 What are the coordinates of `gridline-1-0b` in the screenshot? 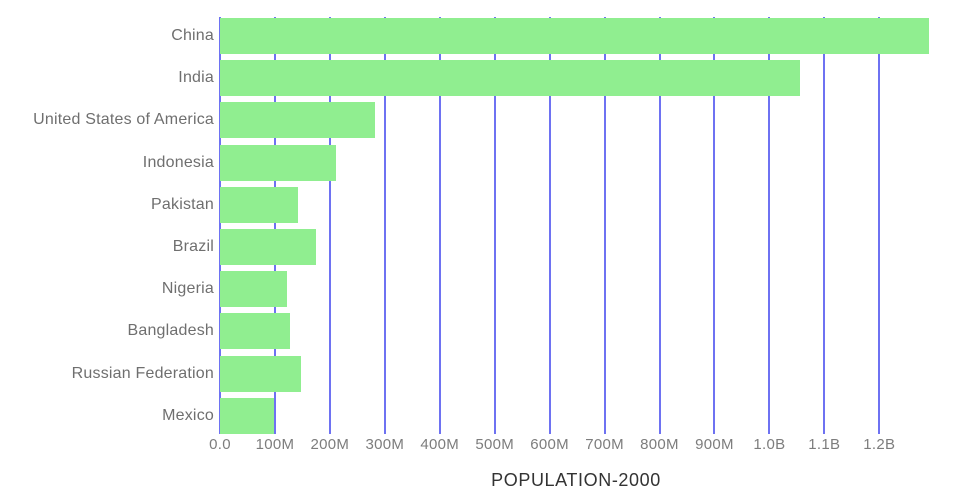 It's located at (769, 225).